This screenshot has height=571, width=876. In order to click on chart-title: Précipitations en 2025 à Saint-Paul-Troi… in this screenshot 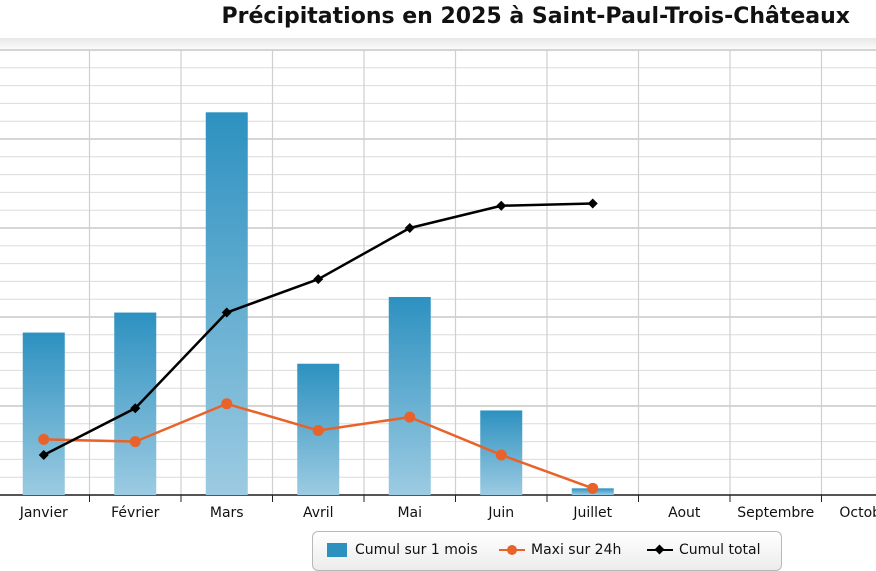, I will do `click(535, 16)`.